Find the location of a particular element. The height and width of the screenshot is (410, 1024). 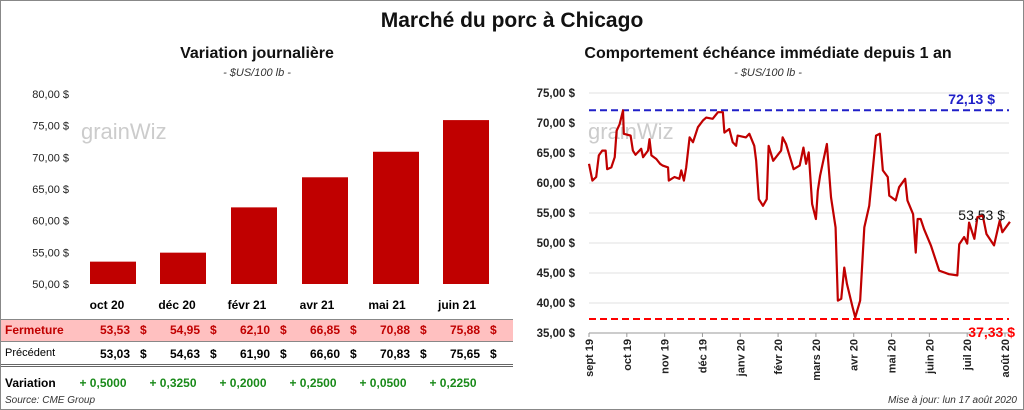

table-cell: 70,88 is located at coordinates (394, 330).